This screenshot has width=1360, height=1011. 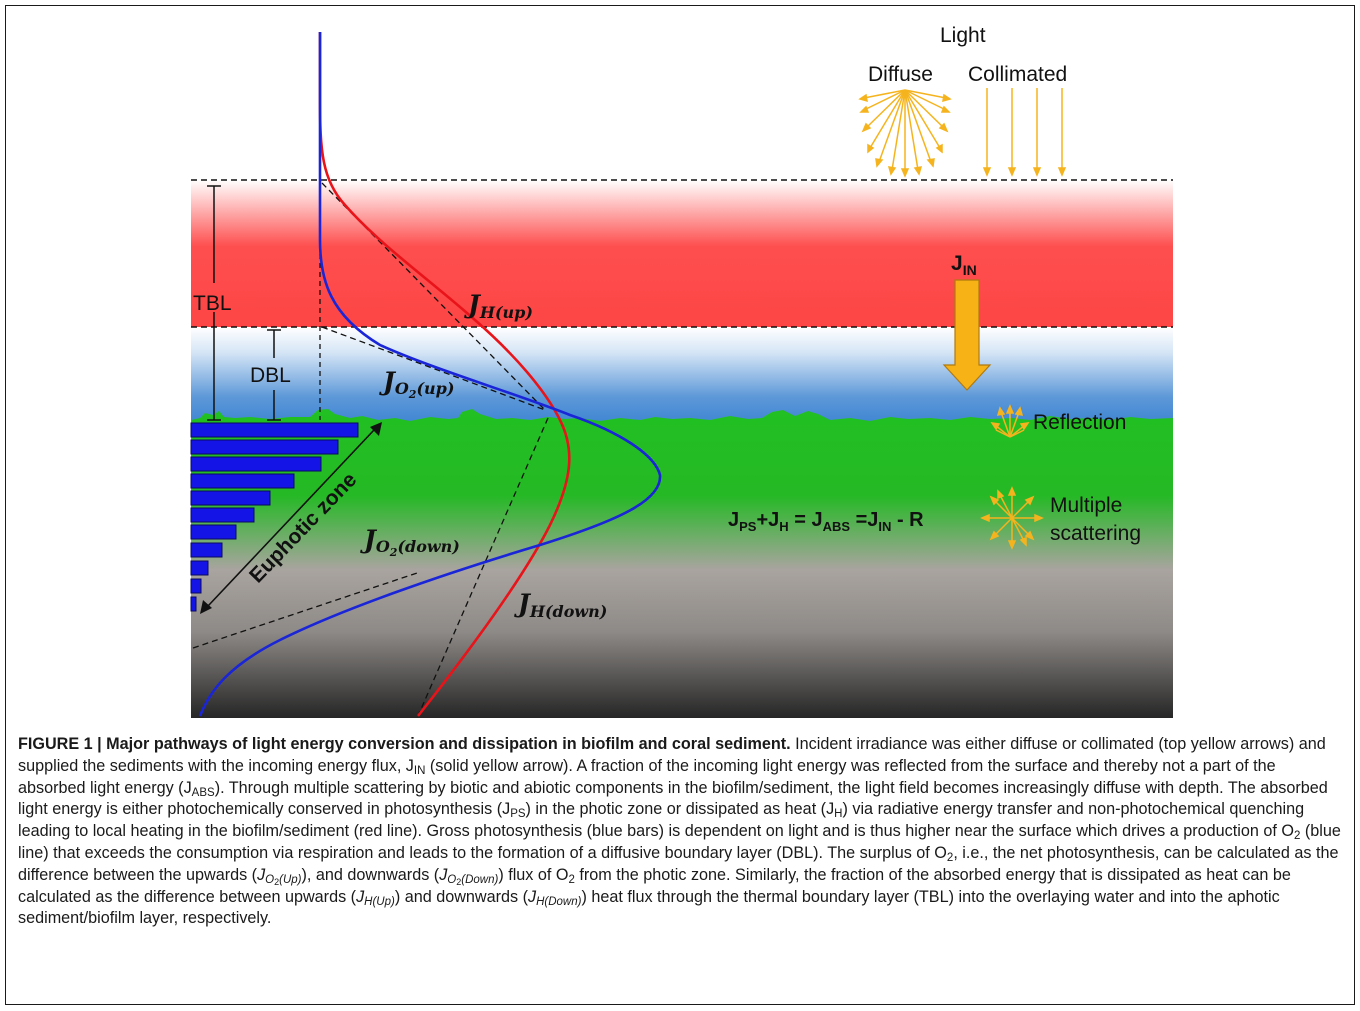 I want to click on eq-p2: +J, so click(x=767, y=520).